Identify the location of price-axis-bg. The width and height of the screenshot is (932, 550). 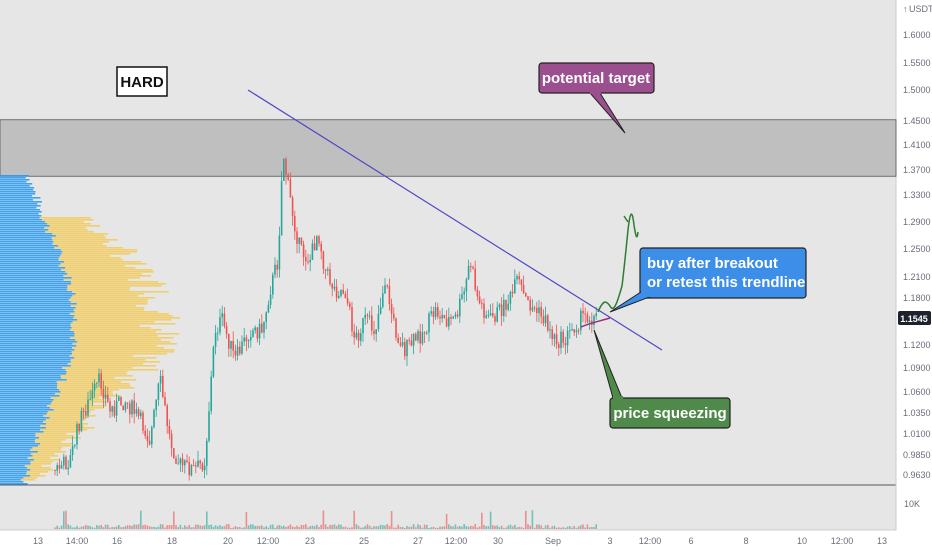
(914, 275).